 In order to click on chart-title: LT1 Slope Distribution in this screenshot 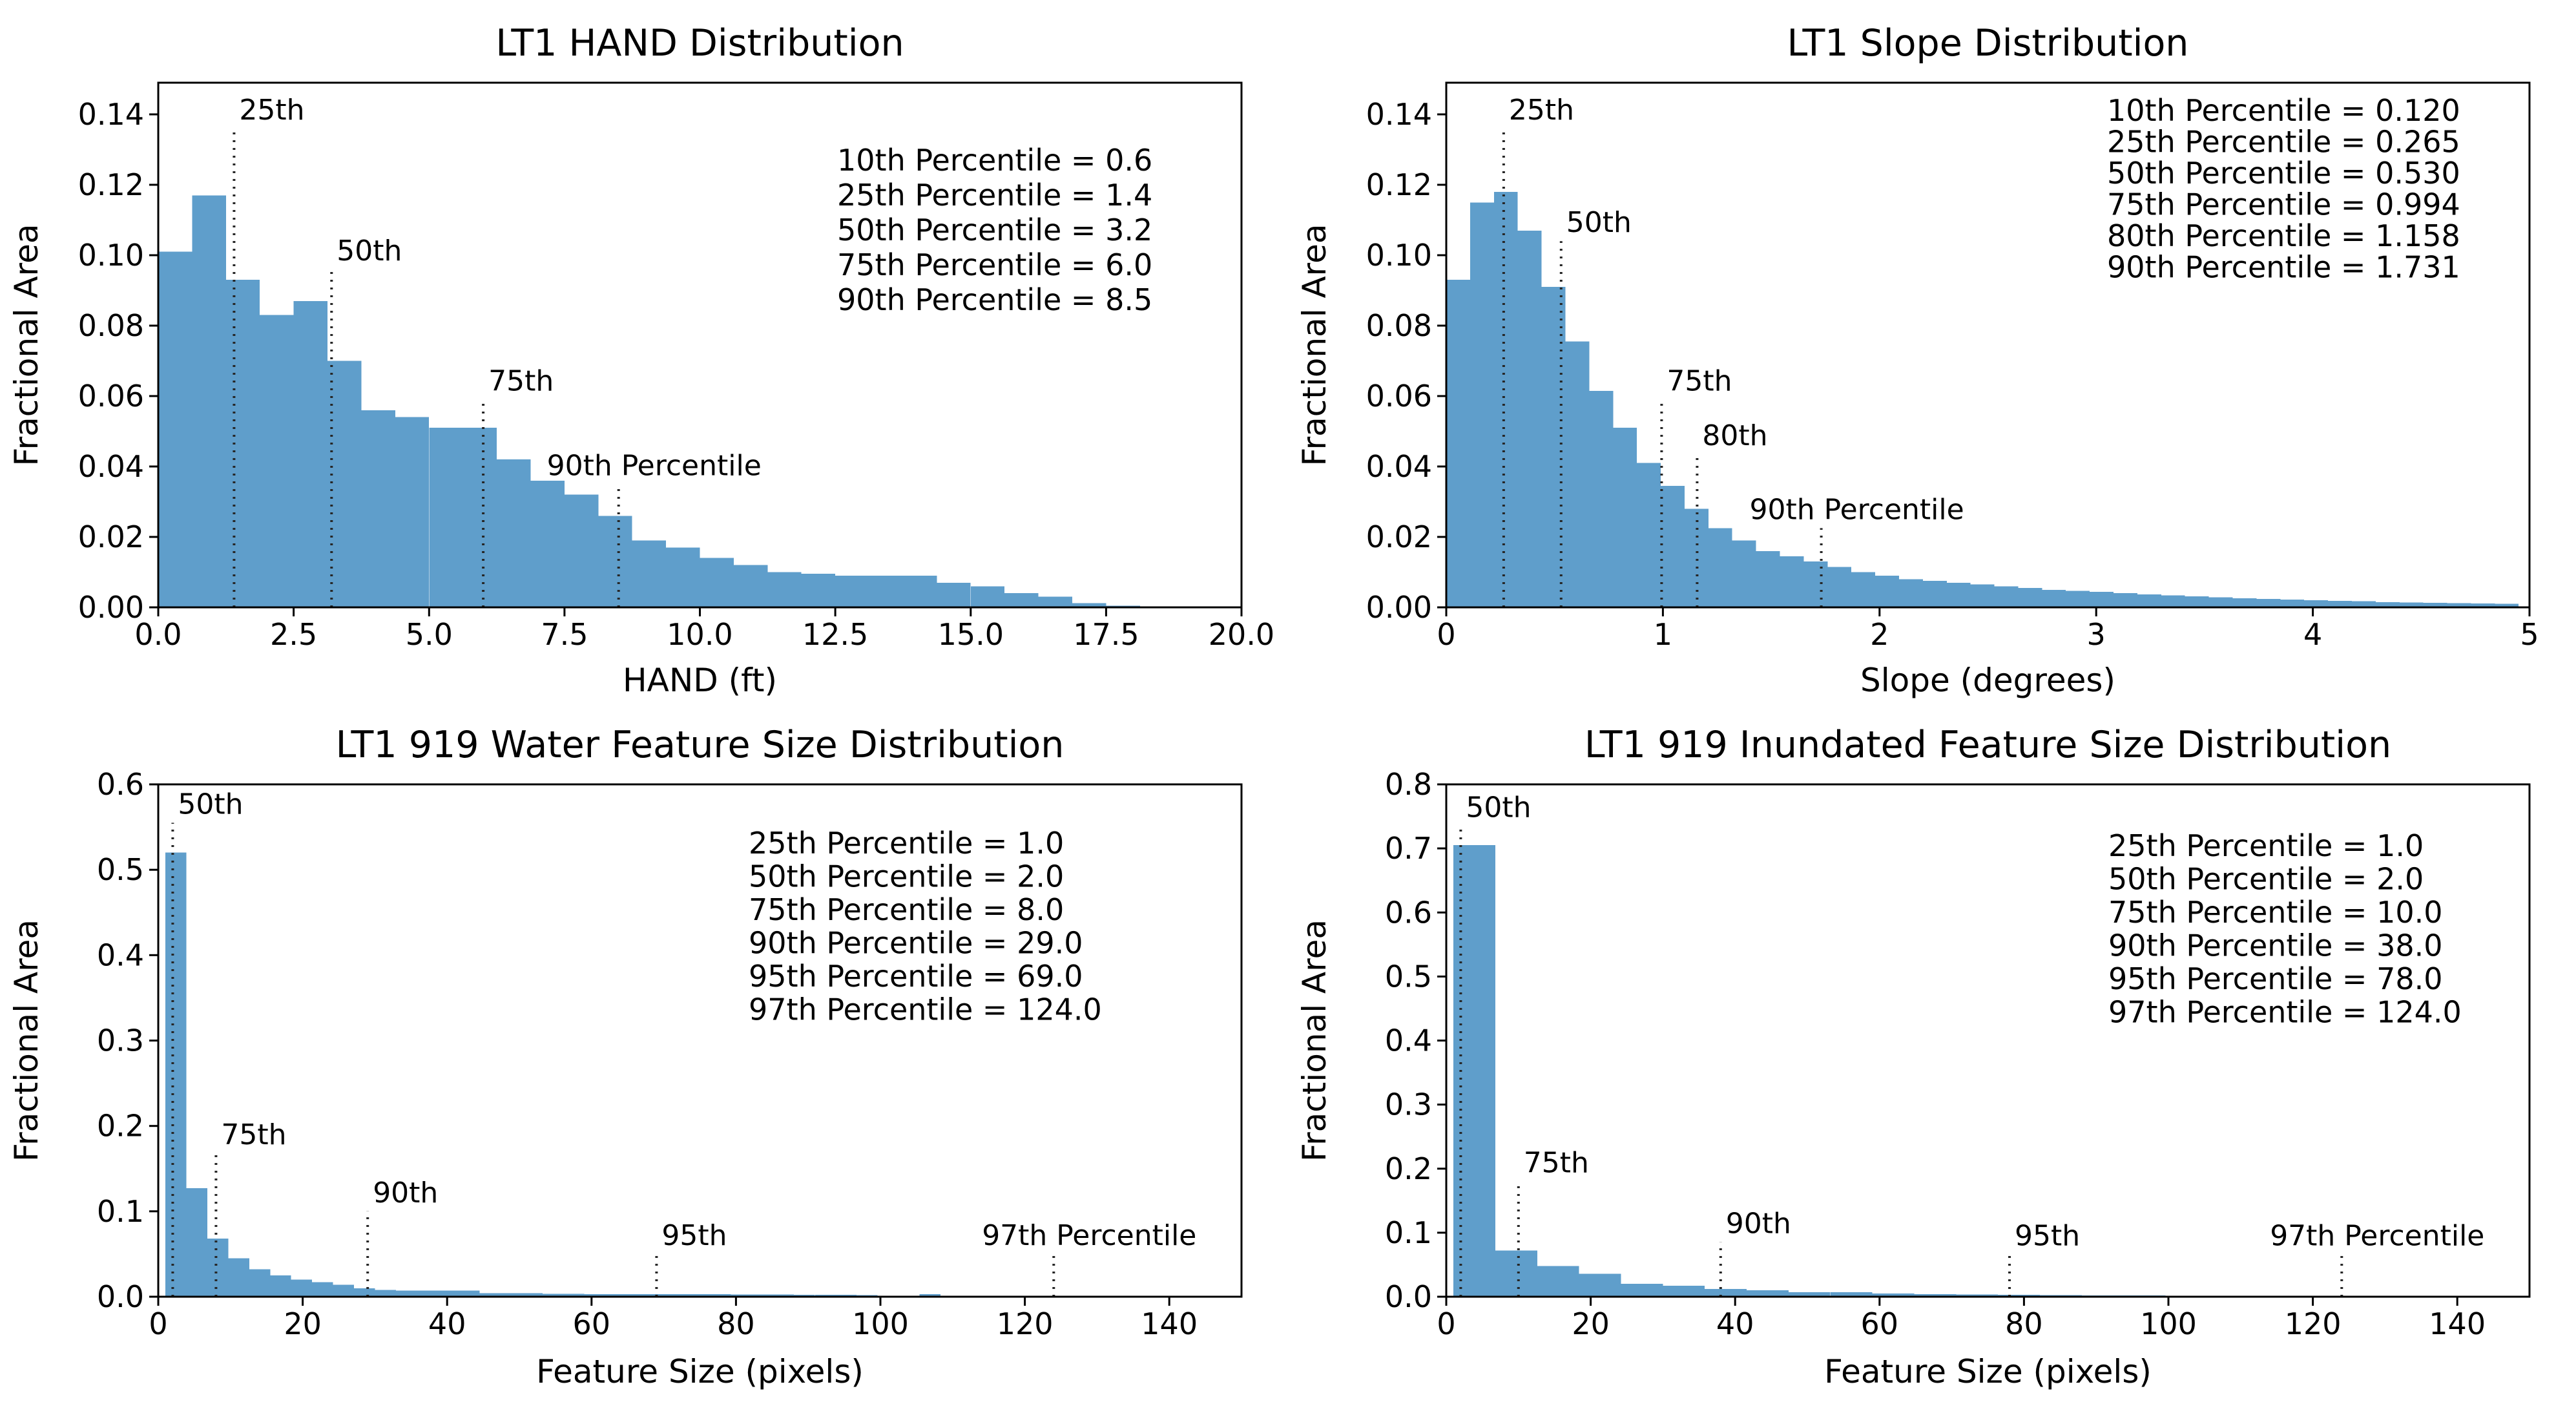, I will do `click(1988, 44)`.